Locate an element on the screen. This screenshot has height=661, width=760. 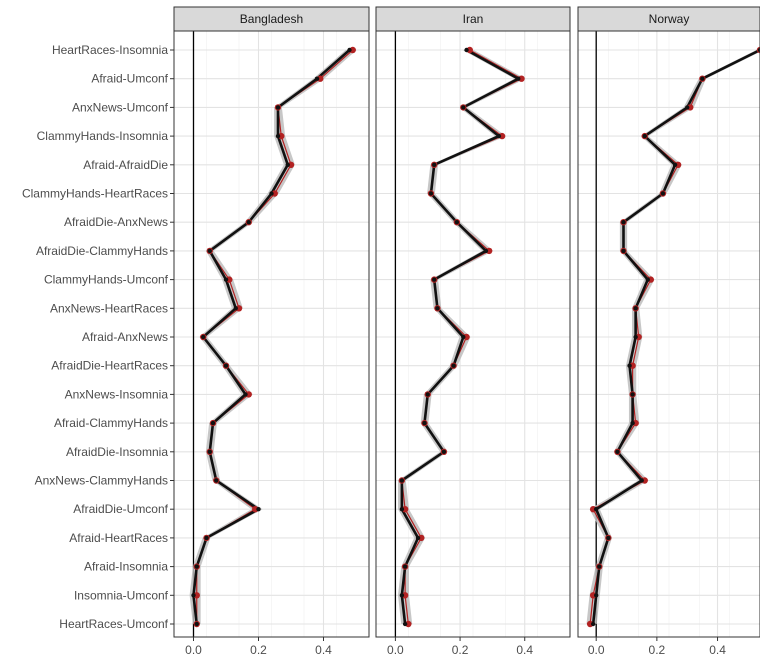
facet-strip-label: Bangladesh is located at coordinates (271, 19).